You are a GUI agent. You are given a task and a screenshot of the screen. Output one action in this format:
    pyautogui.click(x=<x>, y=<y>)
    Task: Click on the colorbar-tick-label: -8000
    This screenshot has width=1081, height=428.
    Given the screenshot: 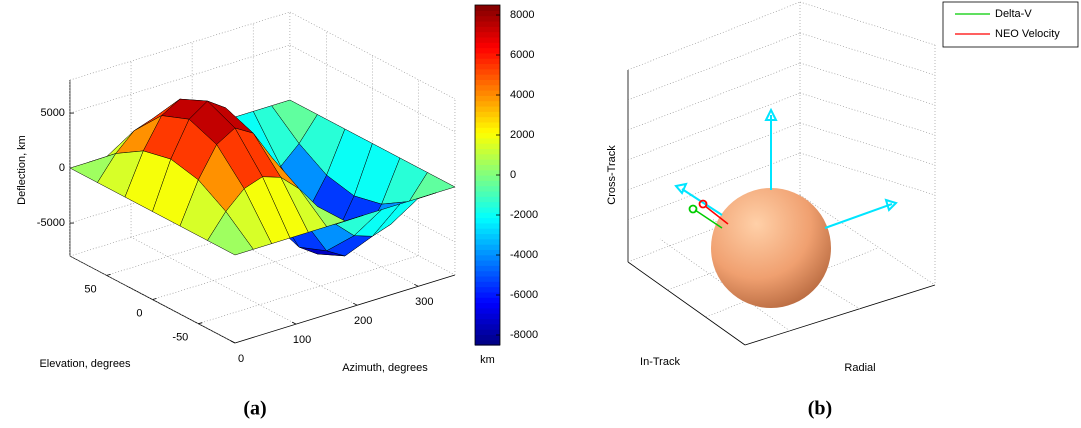 What is the action you would take?
    pyautogui.click(x=524, y=335)
    